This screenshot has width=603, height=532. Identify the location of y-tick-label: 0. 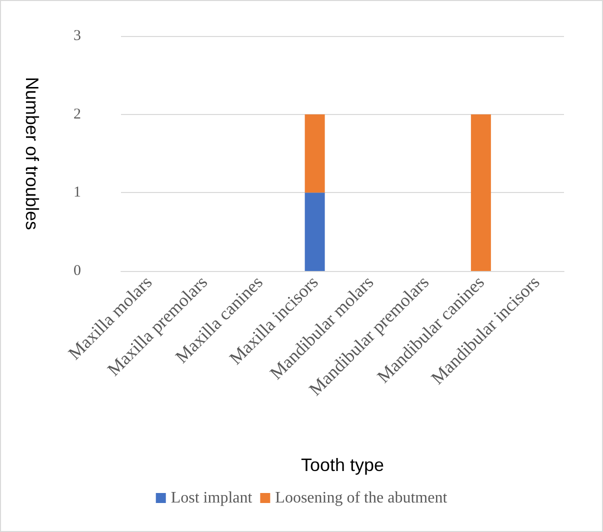
(77, 271).